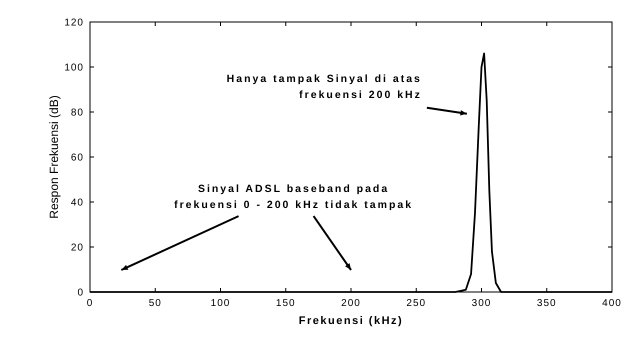  I want to click on y-tick-label: 100, so click(74, 68).